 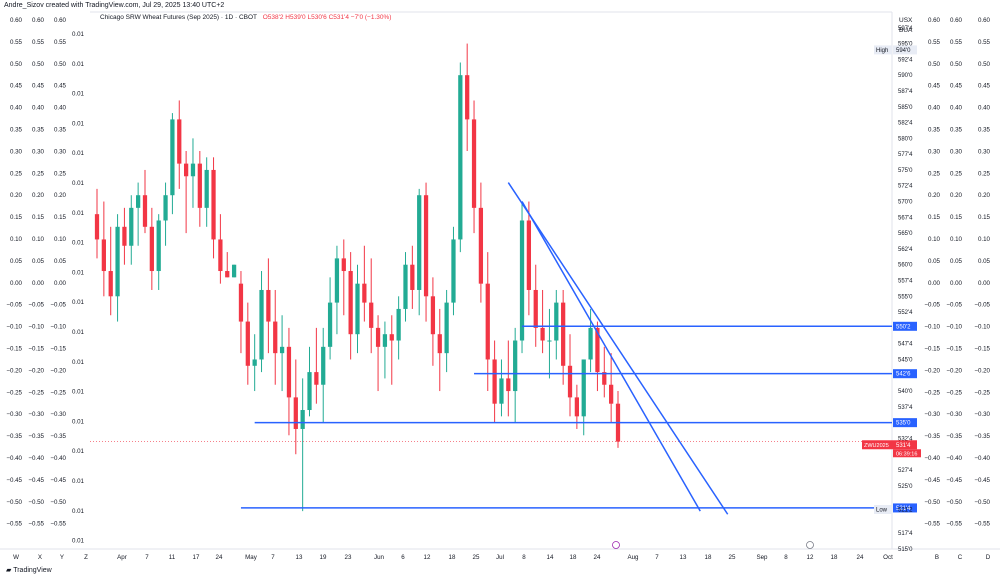 I want to click on time-tick-label: Jul, so click(x=500, y=557).